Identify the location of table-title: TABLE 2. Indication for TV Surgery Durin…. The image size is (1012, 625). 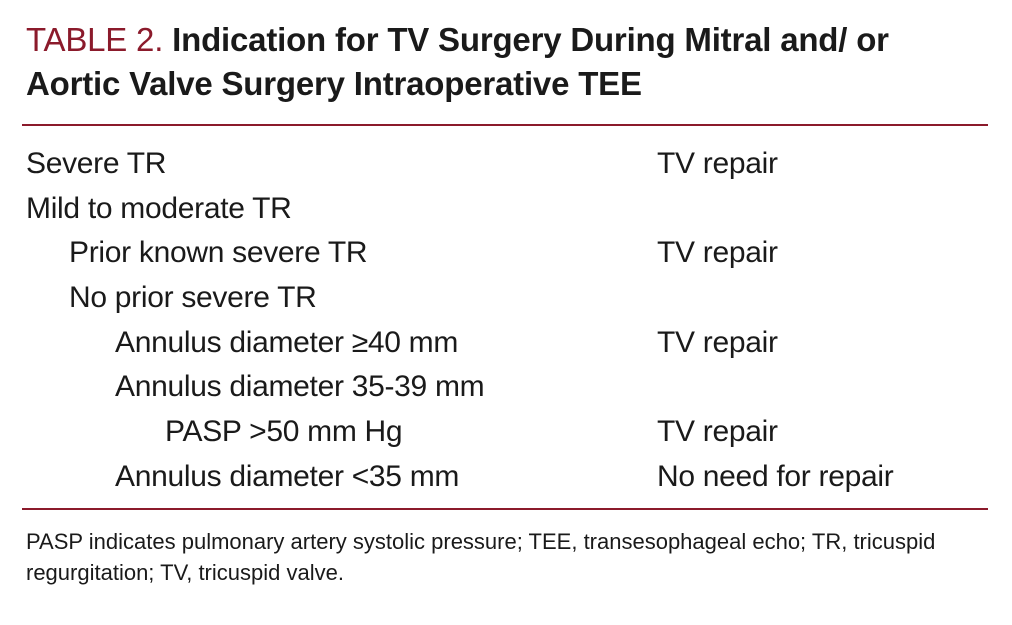
(506, 62).